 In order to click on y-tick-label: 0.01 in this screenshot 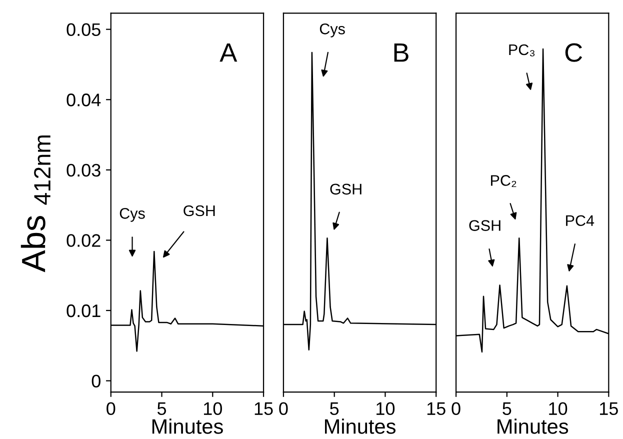, I will do `click(83, 311)`.